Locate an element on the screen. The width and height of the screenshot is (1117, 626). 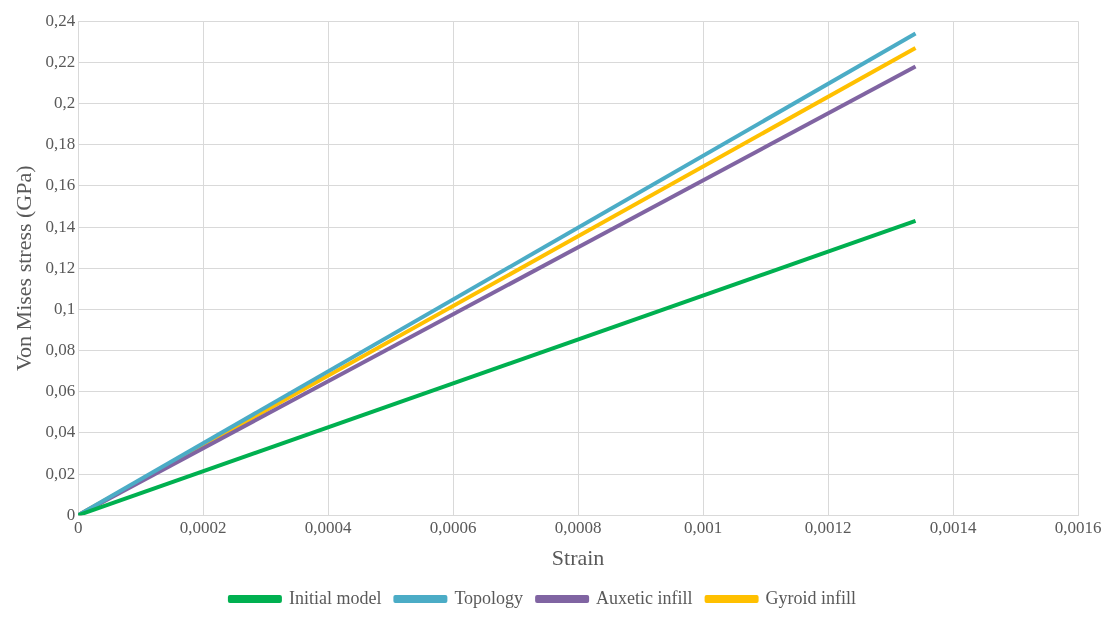
y-tick-label: 0,16 is located at coordinates (60, 185).